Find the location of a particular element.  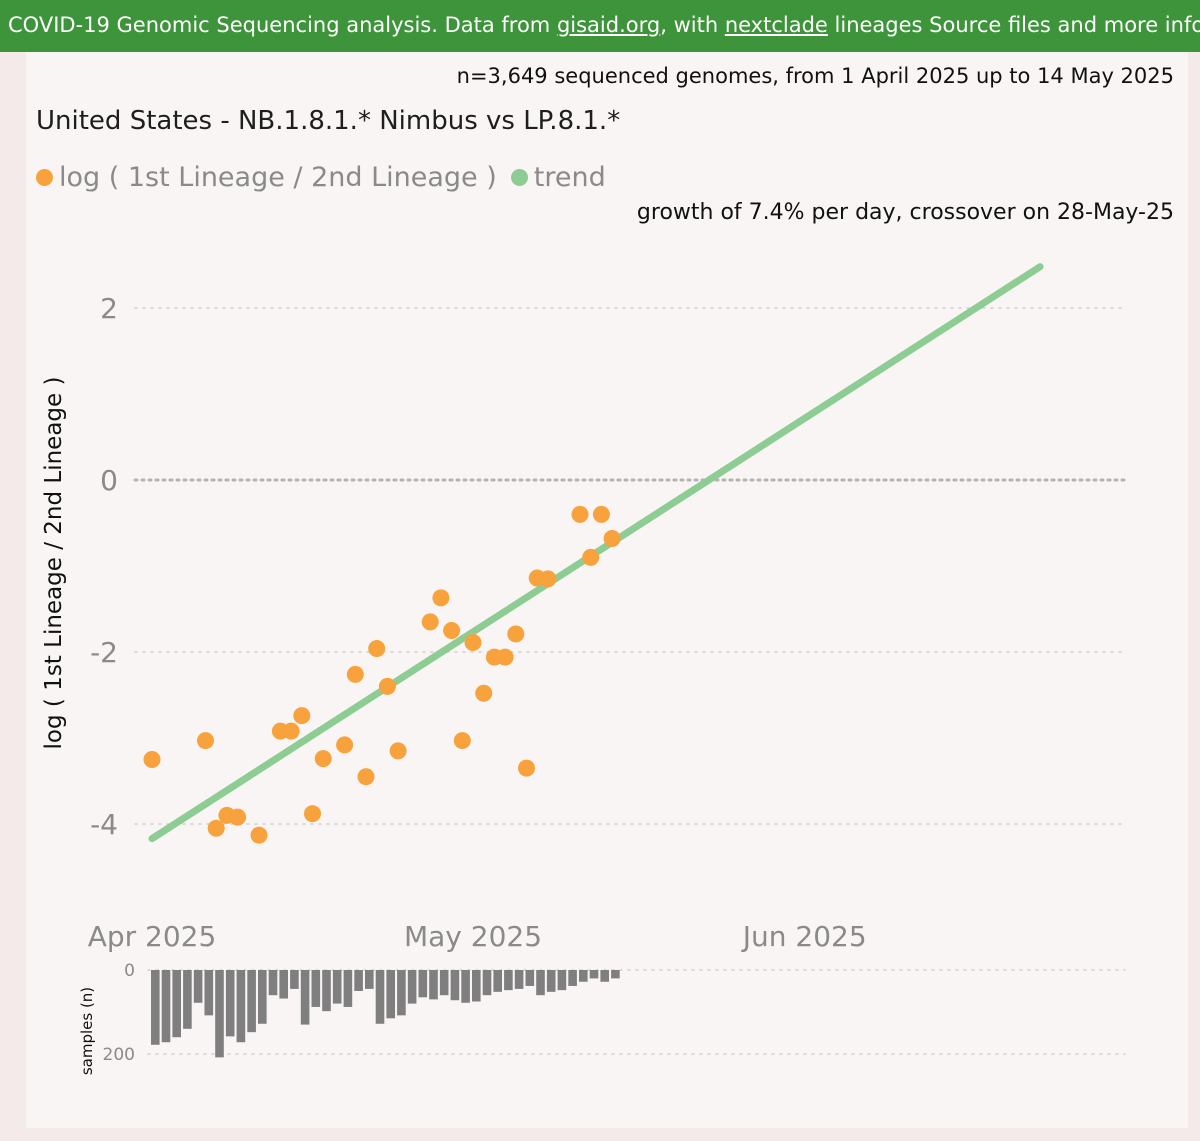

legend-label-trend: trend is located at coordinates (569, 177).